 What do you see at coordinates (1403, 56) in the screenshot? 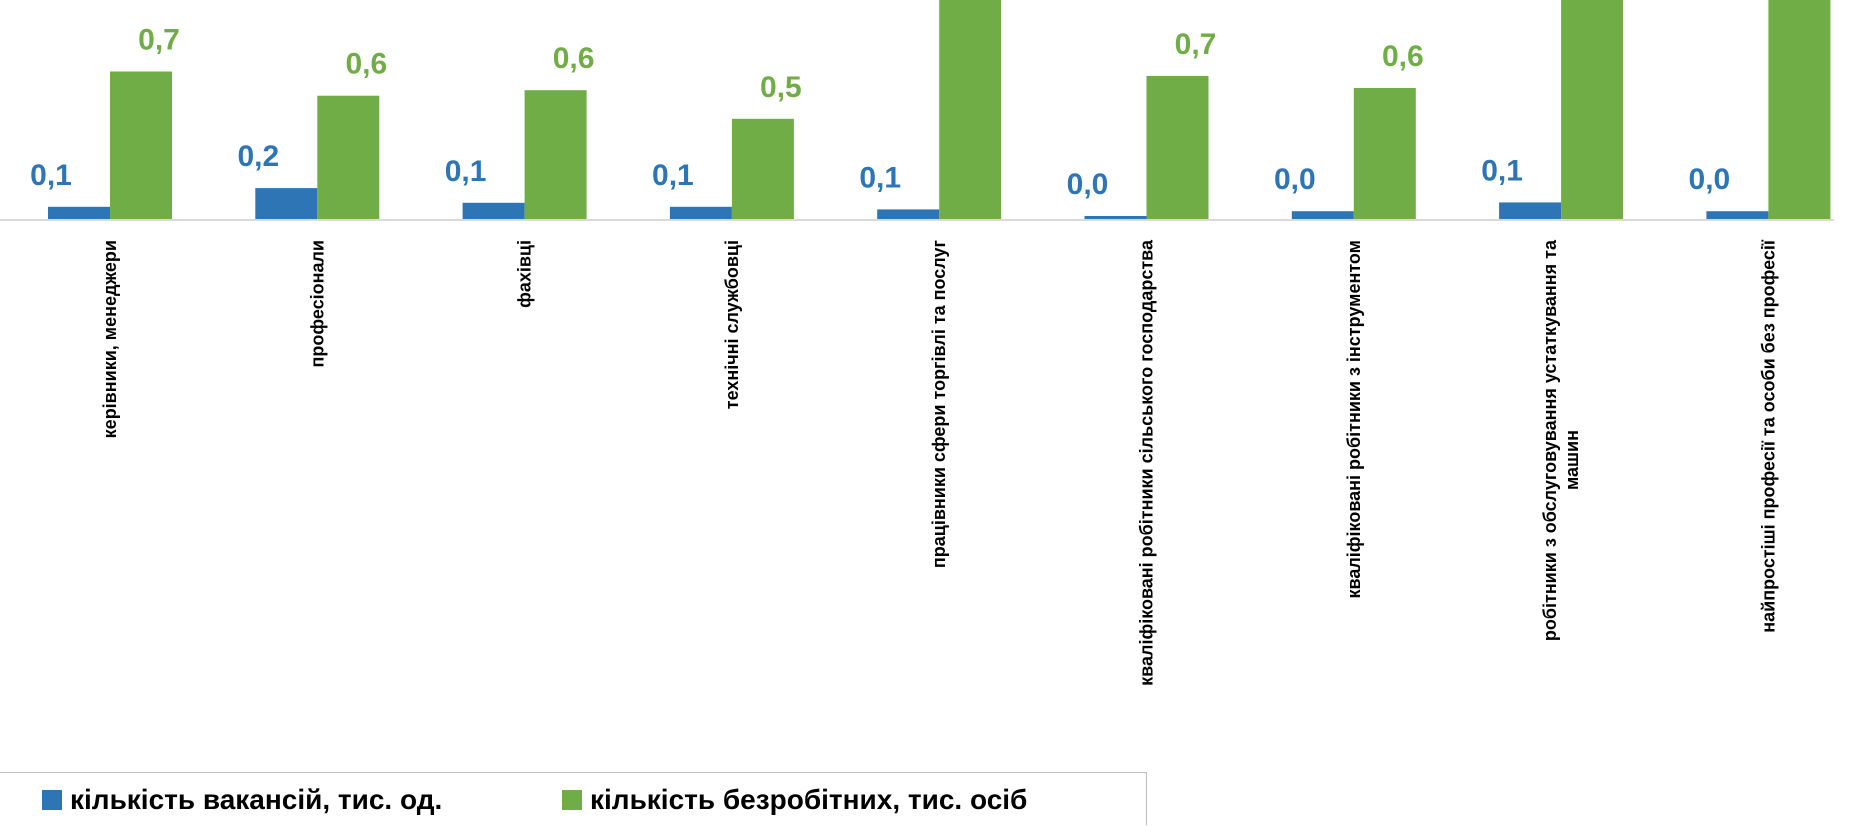
I see `value-label-unemployed-6: 0,6` at bounding box center [1403, 56].